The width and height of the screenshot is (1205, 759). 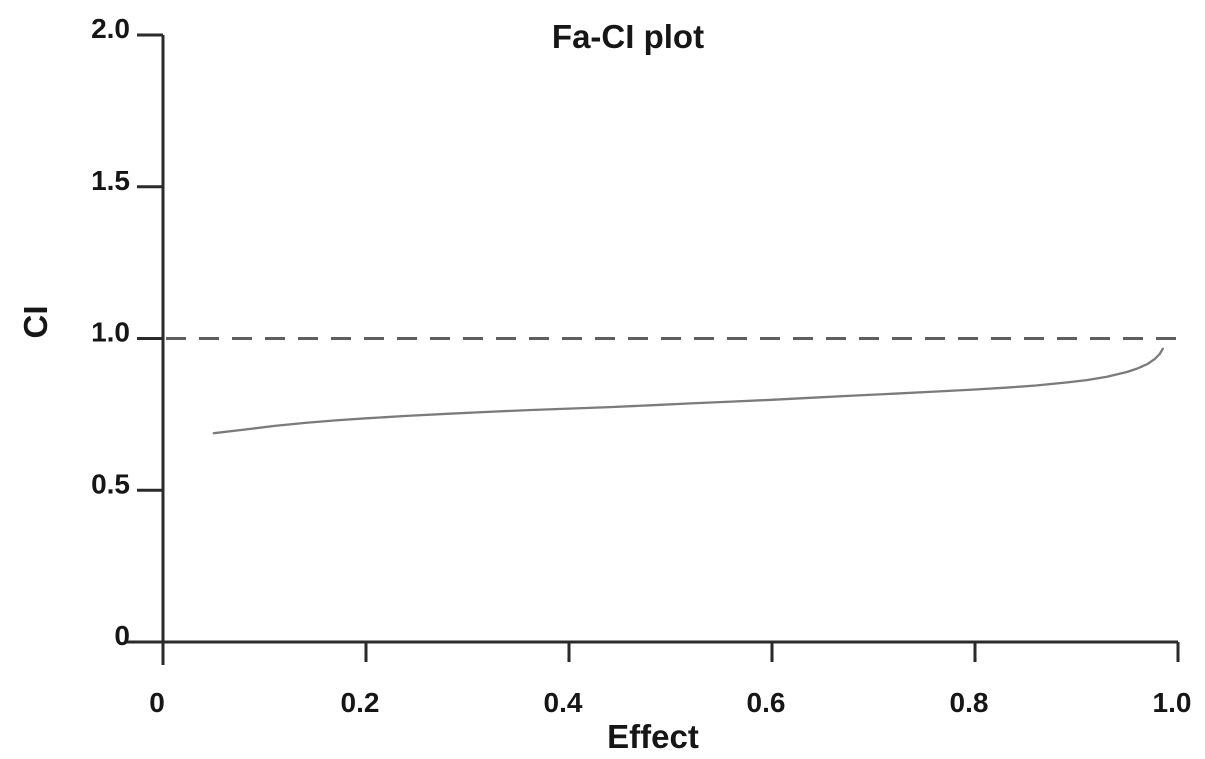 I want to click on y-tick-label: 0, so click(x=122, y=635).